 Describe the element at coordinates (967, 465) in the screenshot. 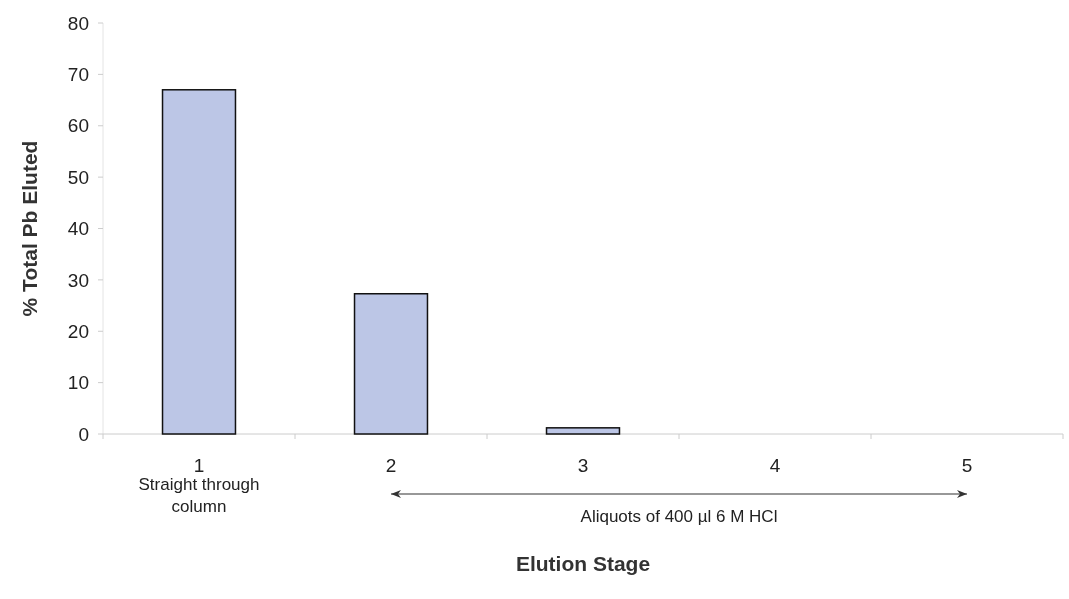

I see `x-tick-label: 5` at that location.